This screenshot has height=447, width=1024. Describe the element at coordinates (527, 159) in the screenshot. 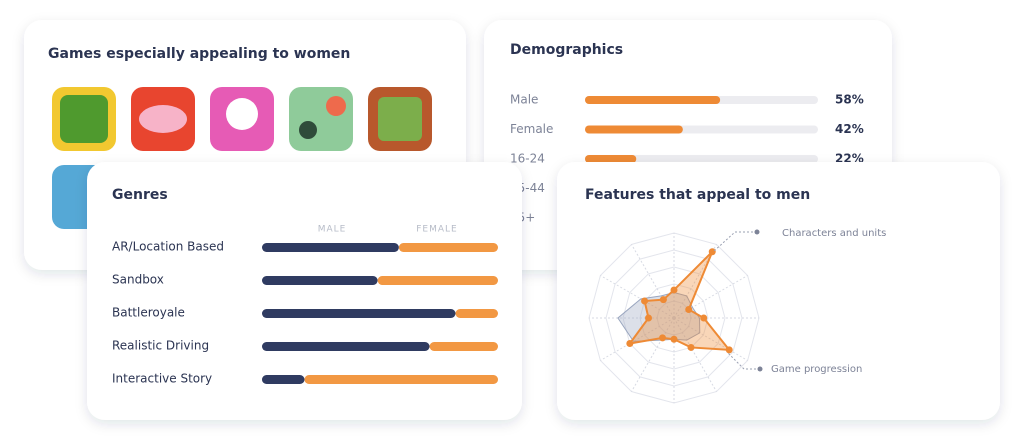

I see `row-label: 16-24` at that location.